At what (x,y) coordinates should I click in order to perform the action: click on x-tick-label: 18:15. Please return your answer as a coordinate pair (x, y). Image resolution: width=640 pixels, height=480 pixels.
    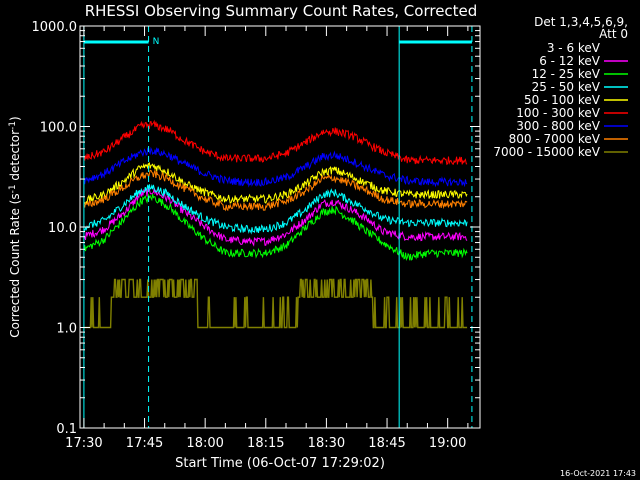
    Looking at the image, I should click on (265, 443).